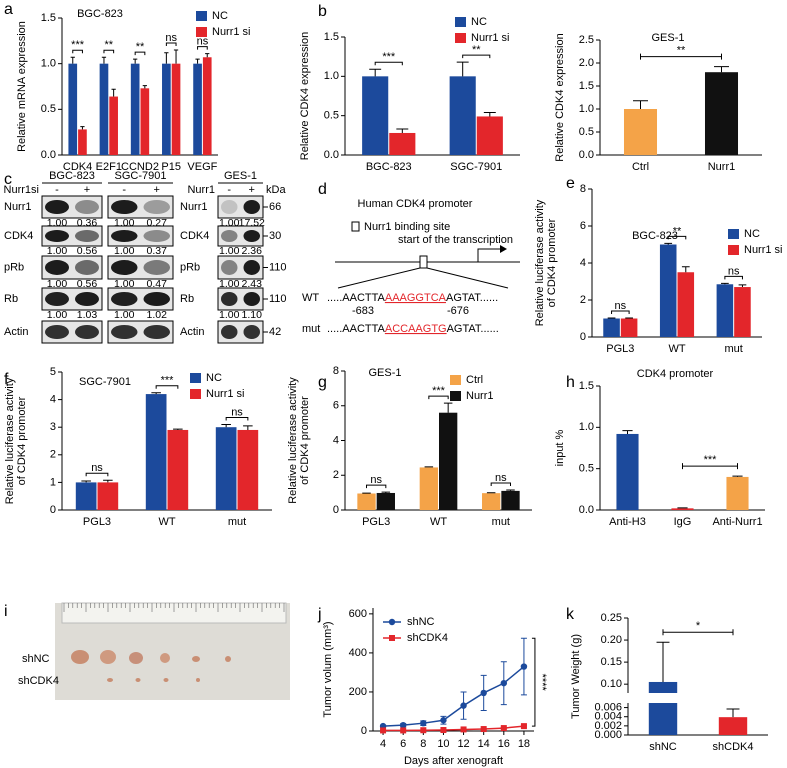  What do you see at coordinates (443, 744) in the screenshot?
I see `x-tick-label: 10` at bounding box center [443, 744].